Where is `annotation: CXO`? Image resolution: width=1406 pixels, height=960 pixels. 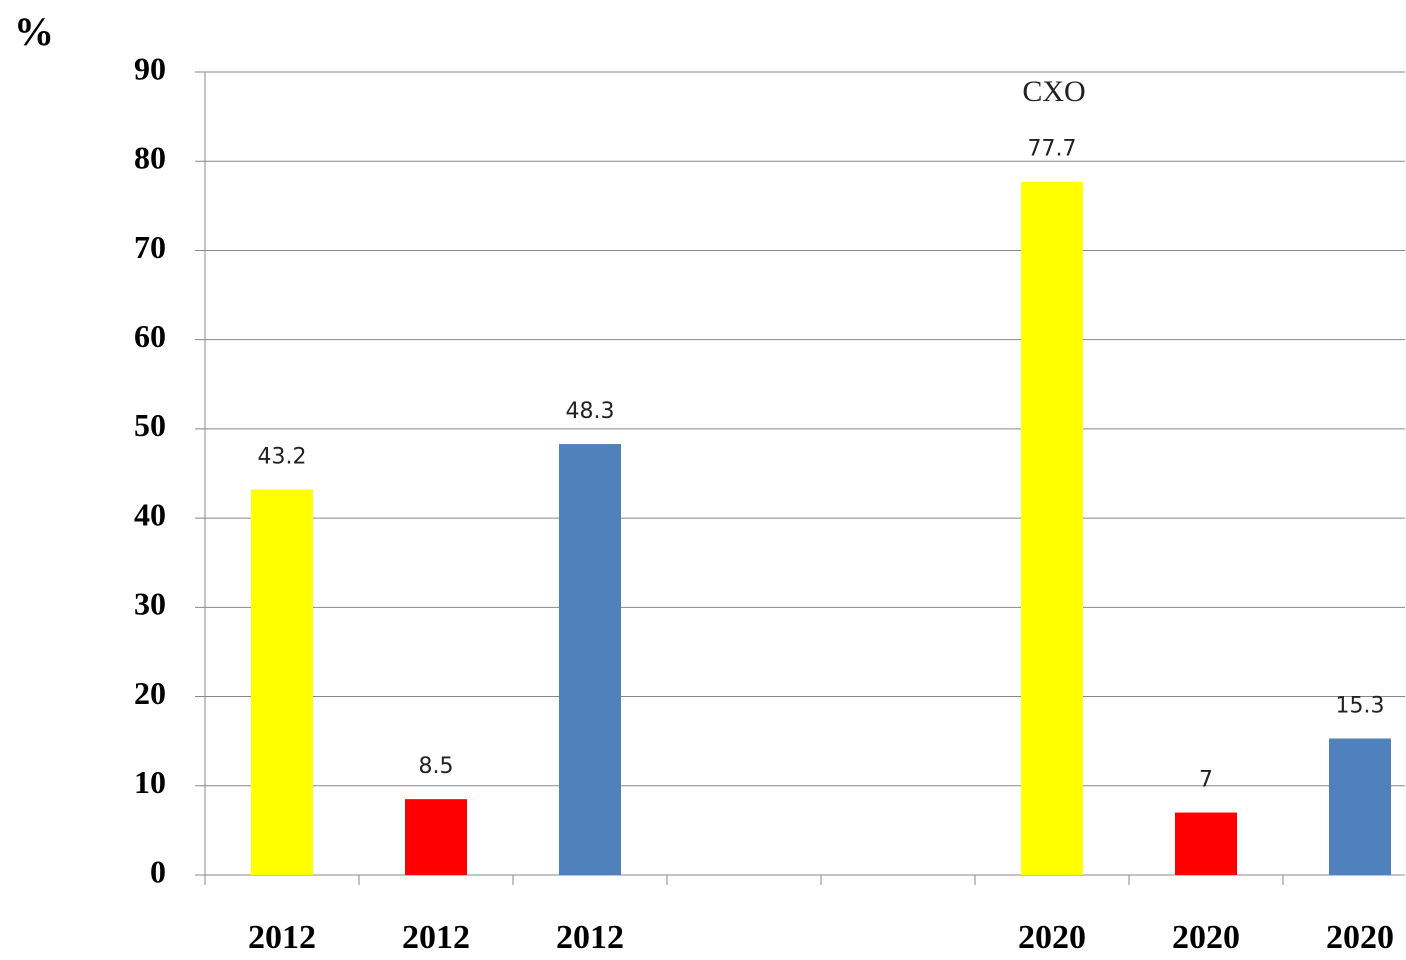
annotation: CXO is located at coordinates (1053, 91).